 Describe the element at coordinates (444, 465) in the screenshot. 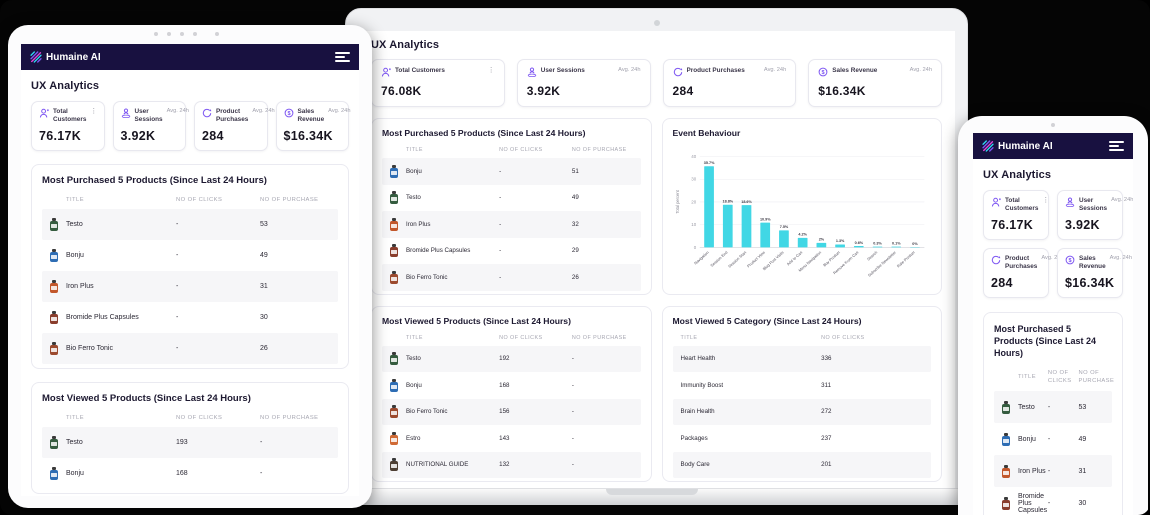

I see `row-title: NUTRITIONAL GUIDE` at that location.